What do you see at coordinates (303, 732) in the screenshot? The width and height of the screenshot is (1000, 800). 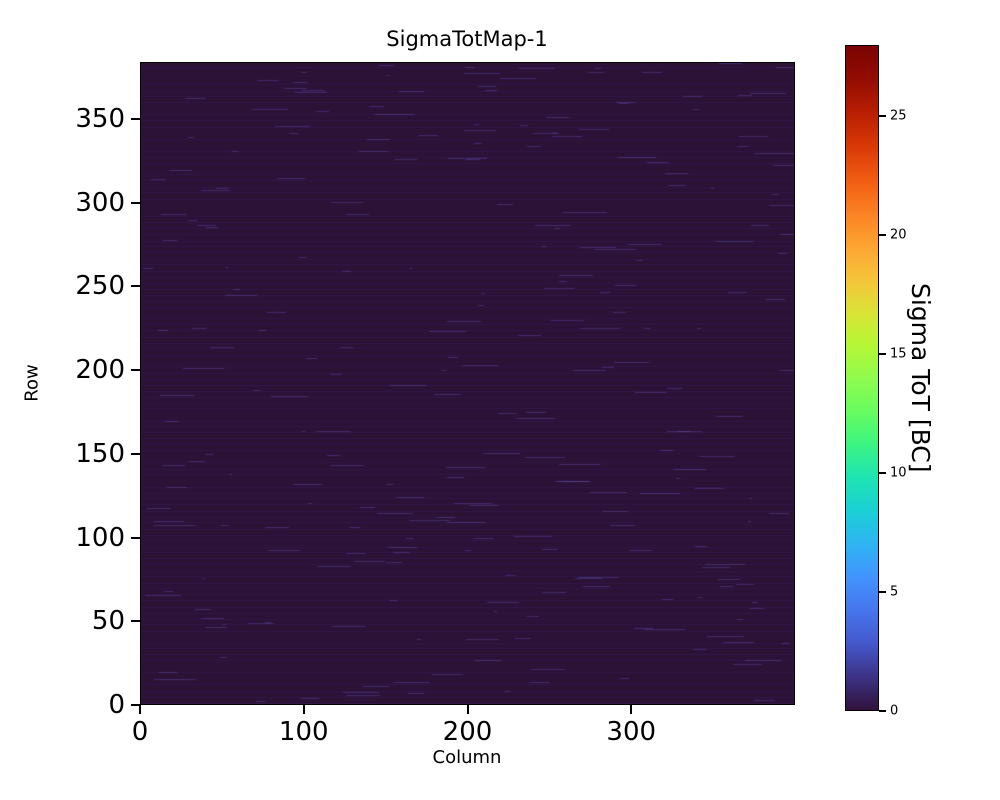 I see `x-tick-label: 100` at bounding box center [303, 732].